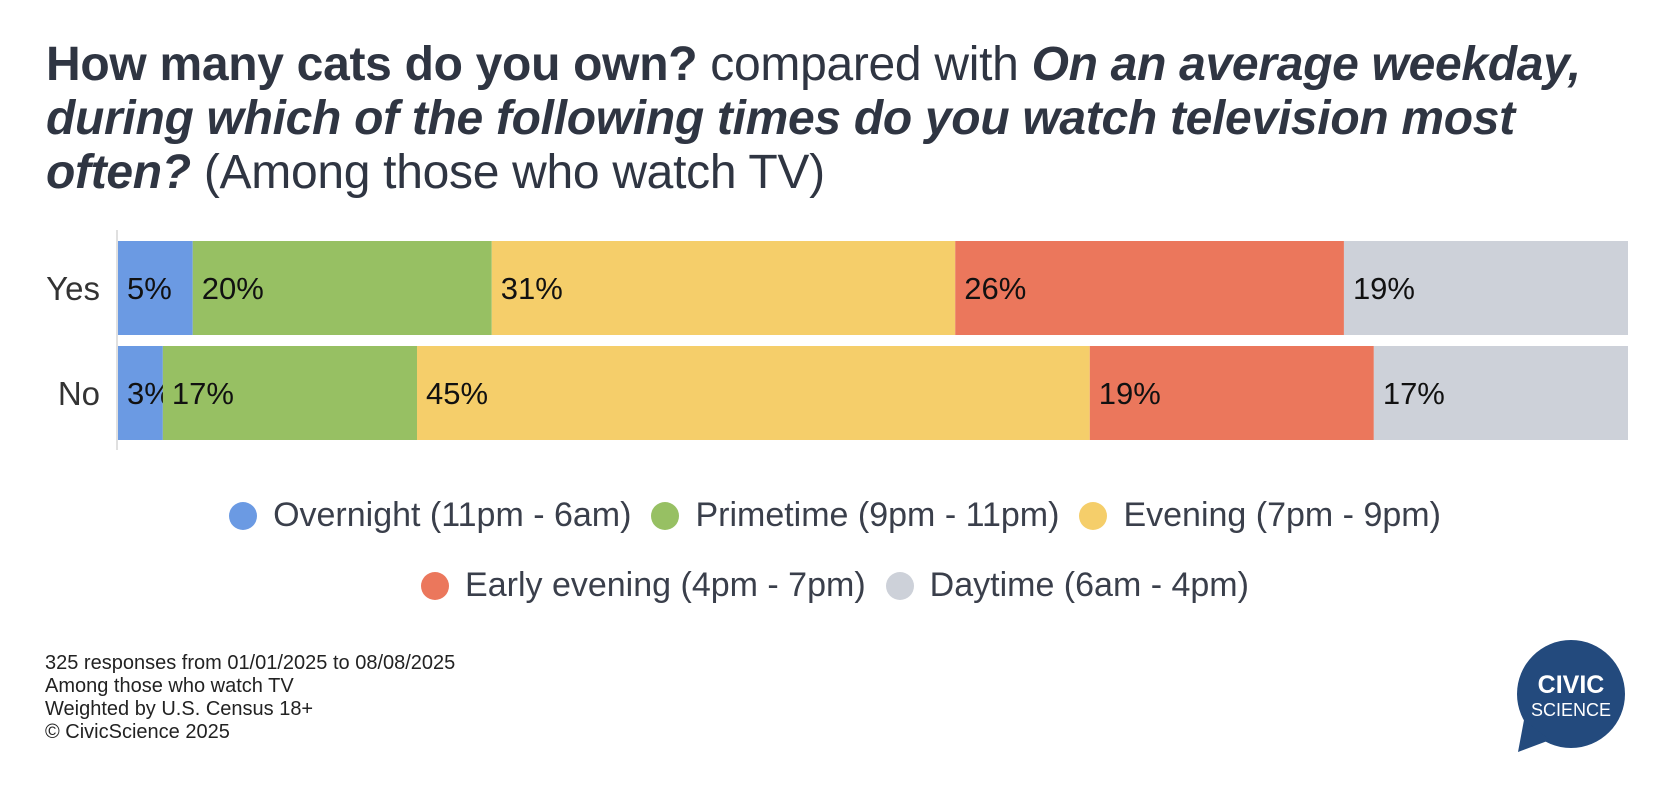 The width and height of the screenshot is (1670, 794). I want to click on title-connector: compared with, so click(864, 64).